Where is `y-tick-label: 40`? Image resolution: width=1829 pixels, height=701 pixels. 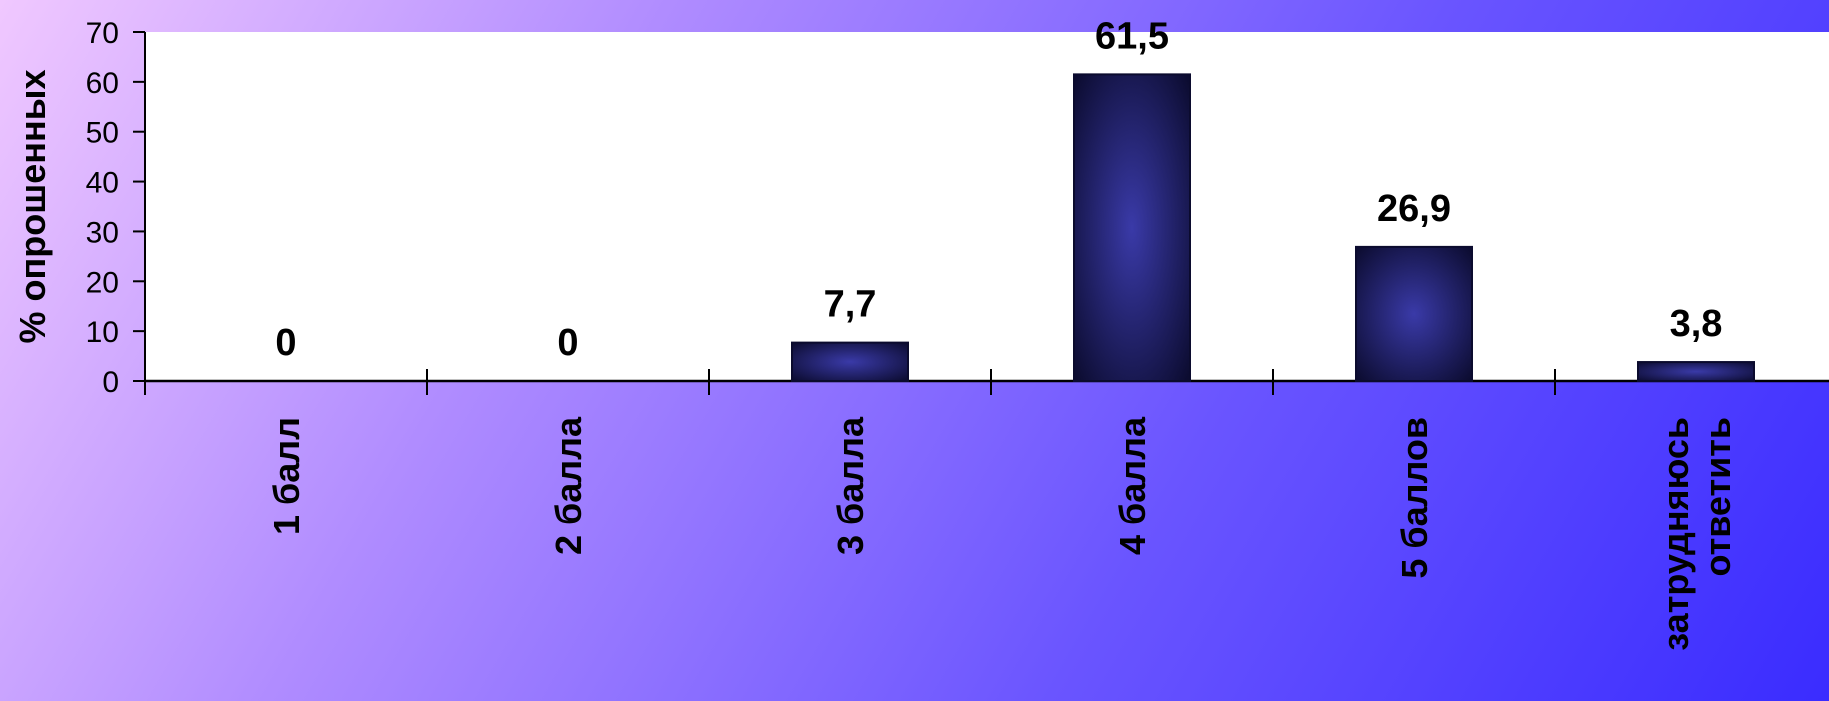
y-tick-label: 40 is located at coordinates (102, 183).